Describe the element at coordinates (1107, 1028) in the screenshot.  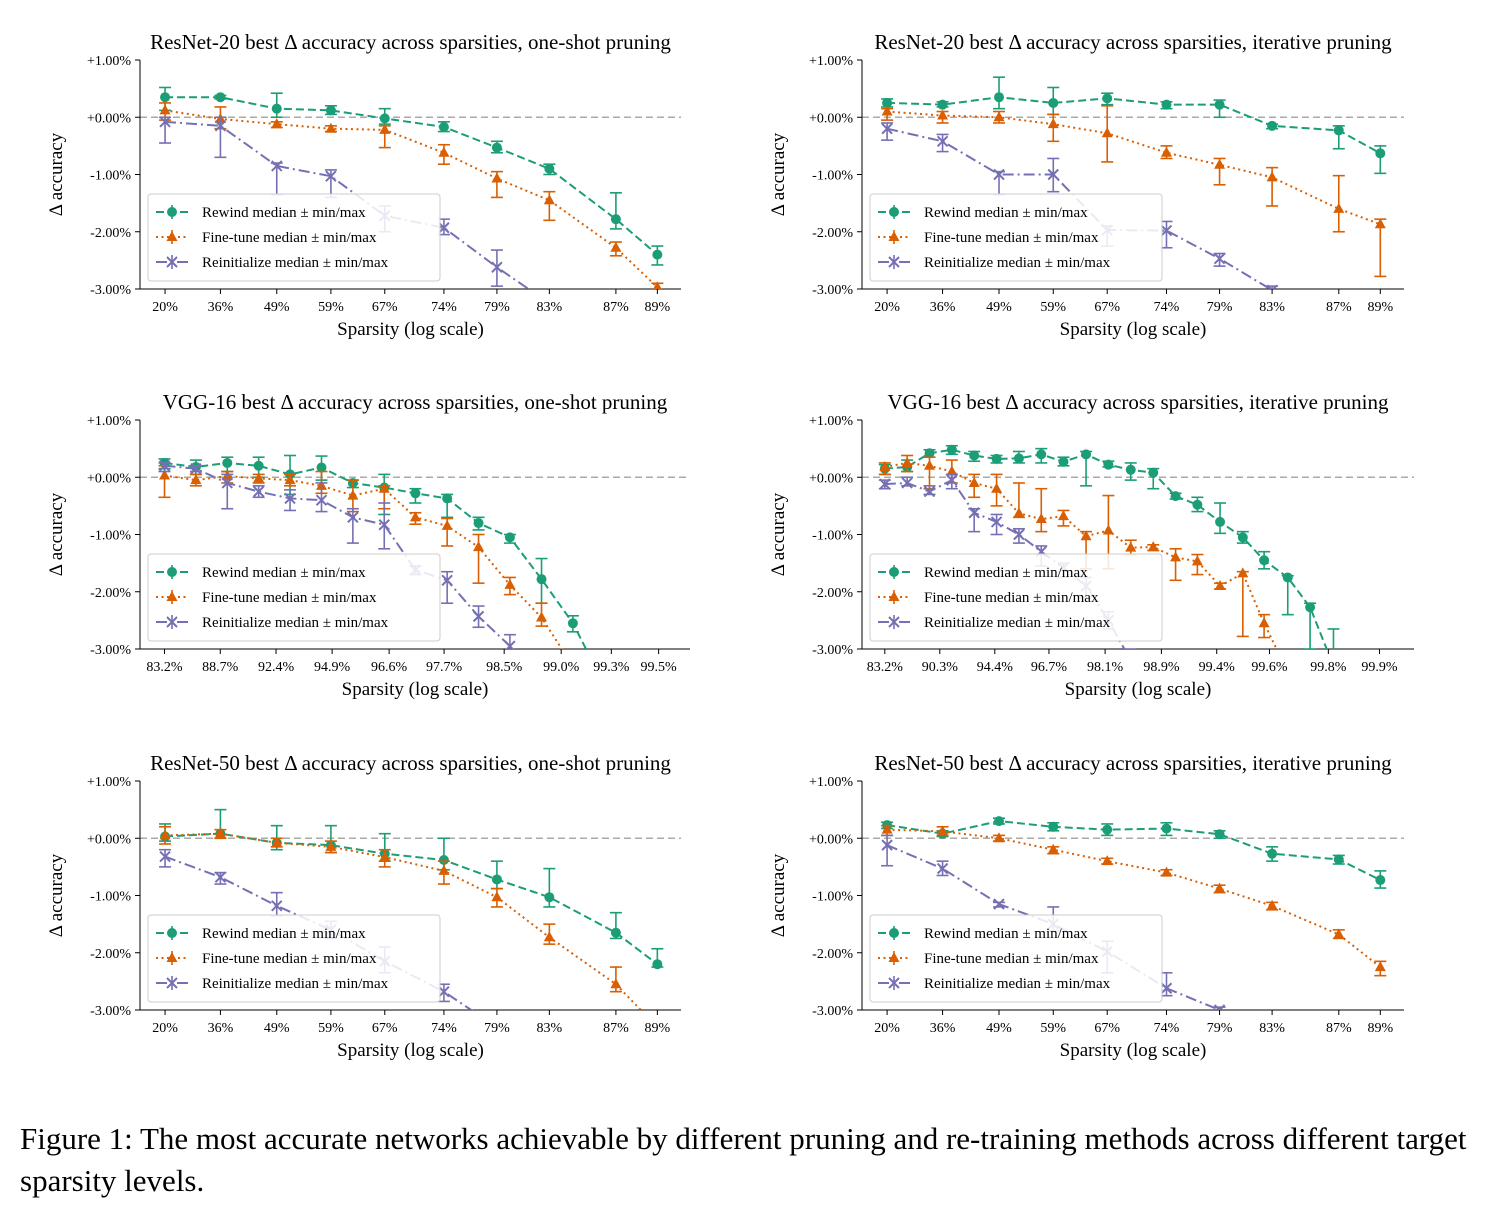
I see `x-tick-label: 67%` at that location.